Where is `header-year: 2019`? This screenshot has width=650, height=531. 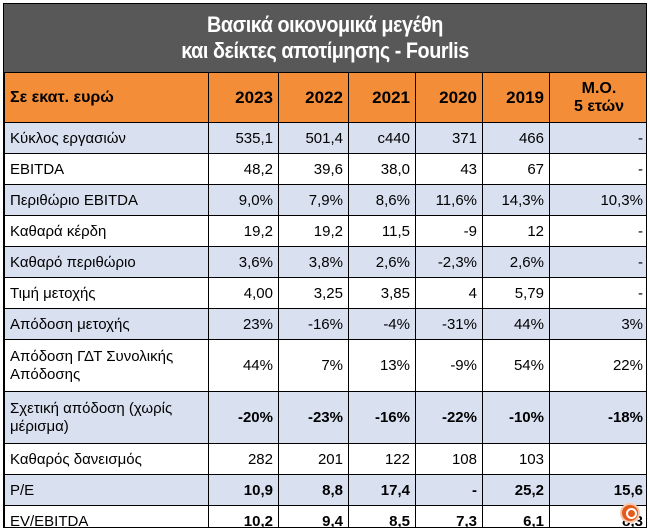 header-year: 2019 is located at coordinates (516, 97).